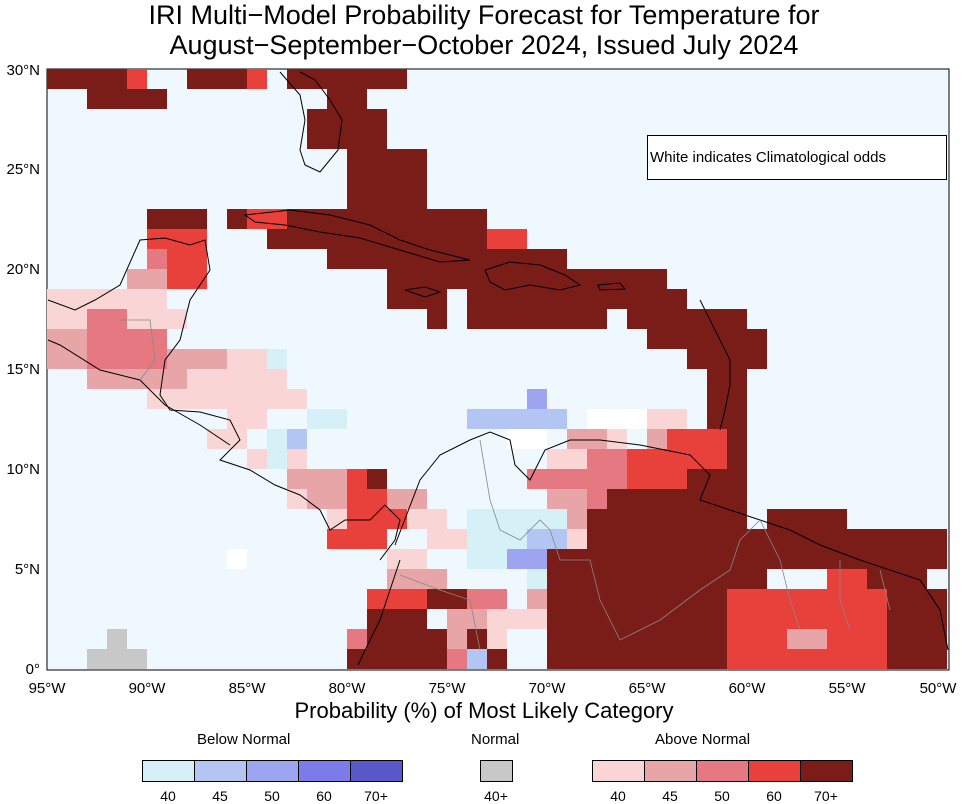  What do you see at coordinates (495, 739) in the screenshot?
I see `normal-label: Normal` at bounding box center [495, 739].